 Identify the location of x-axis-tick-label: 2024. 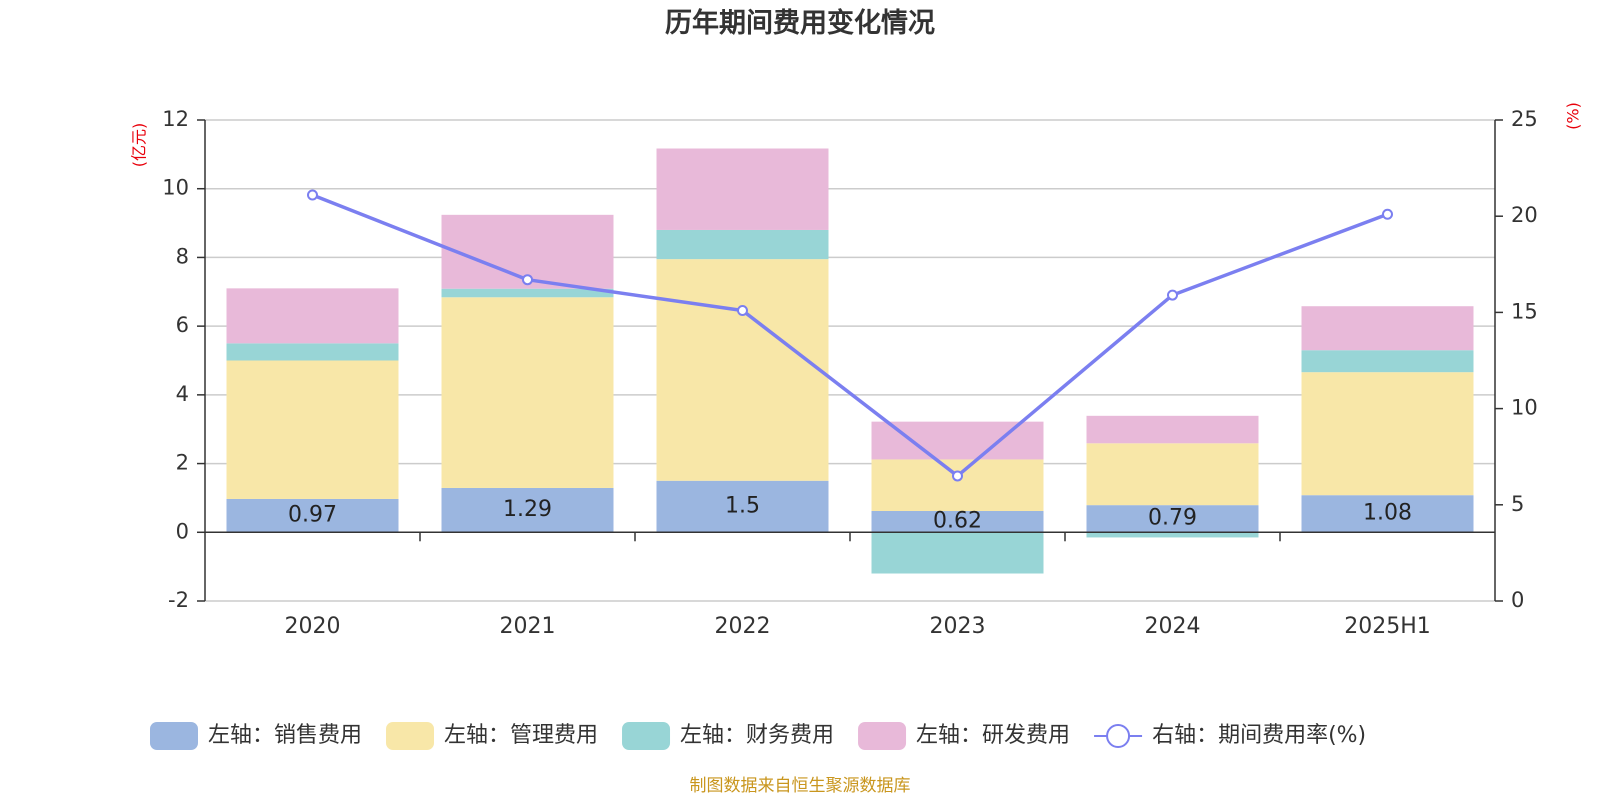
(1173, 626).